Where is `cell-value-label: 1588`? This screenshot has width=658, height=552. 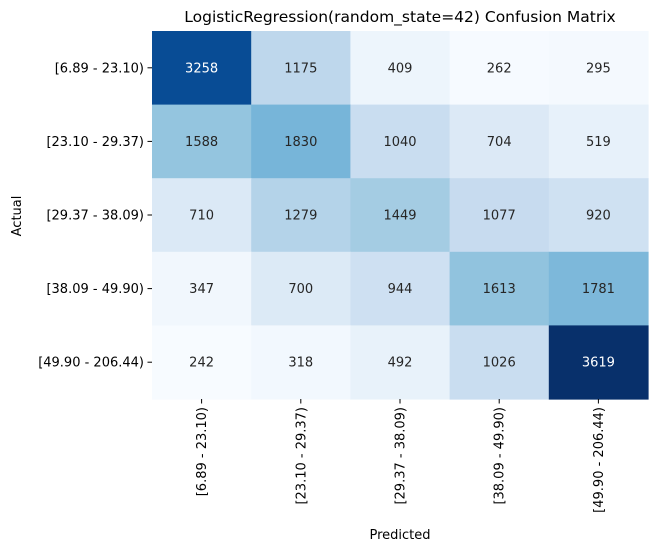
cell-value-label: 1588 is located at coordinates (201, 142).